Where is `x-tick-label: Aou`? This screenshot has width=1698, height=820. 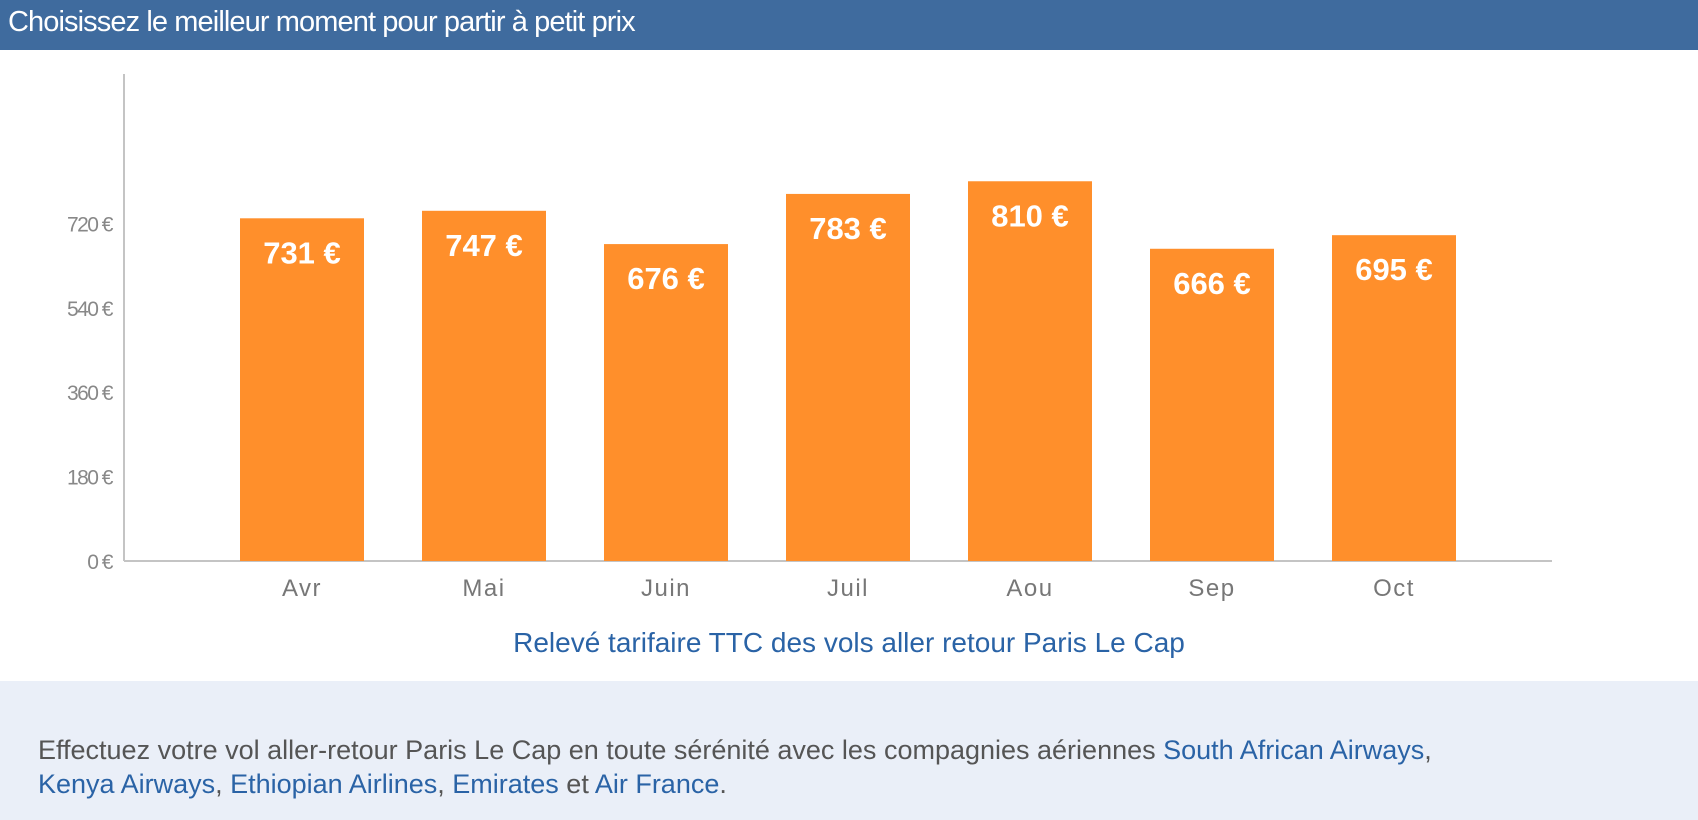 x-tick-label: Aou is located at coordinates (1029, 588).